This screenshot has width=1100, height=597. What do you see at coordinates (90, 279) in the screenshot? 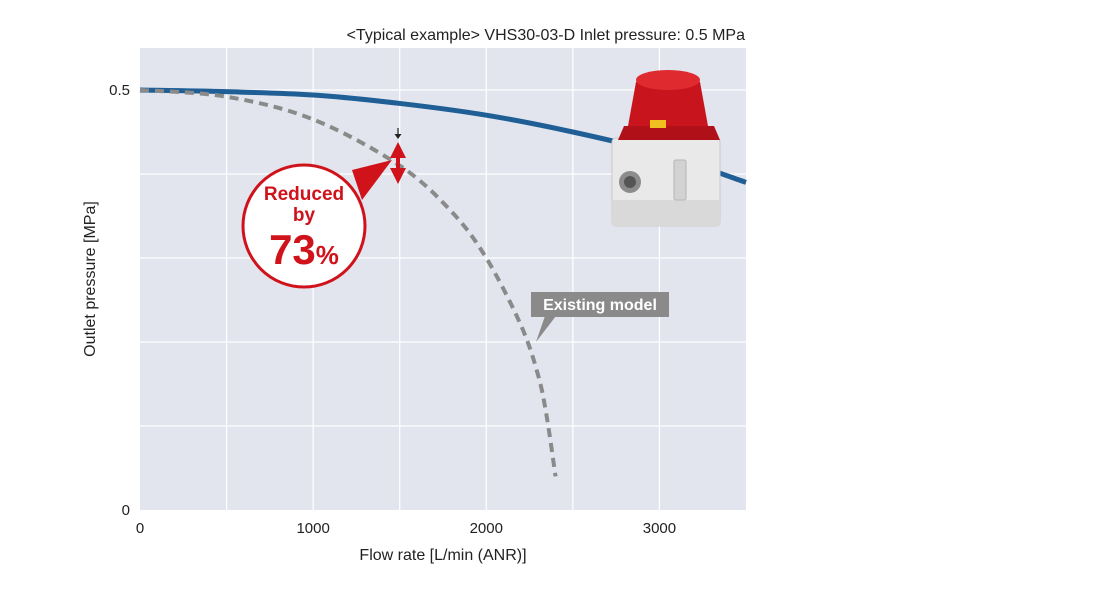
I see `y-axis-title: Outlet pressure [MPa]` at bounding box center [90, 279].